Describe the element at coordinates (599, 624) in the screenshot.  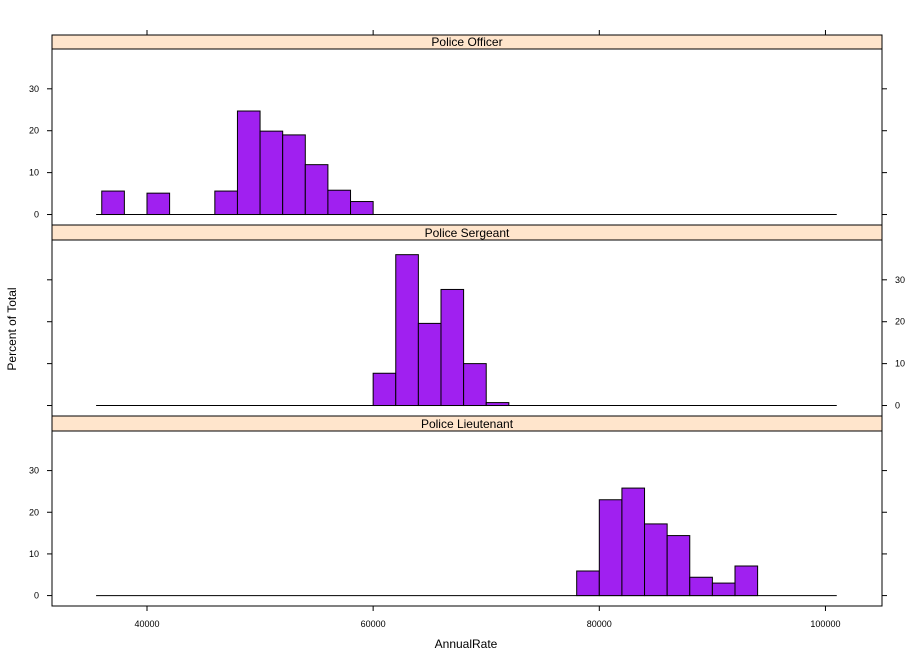
I see `x-tick-label: 80000` at that location.